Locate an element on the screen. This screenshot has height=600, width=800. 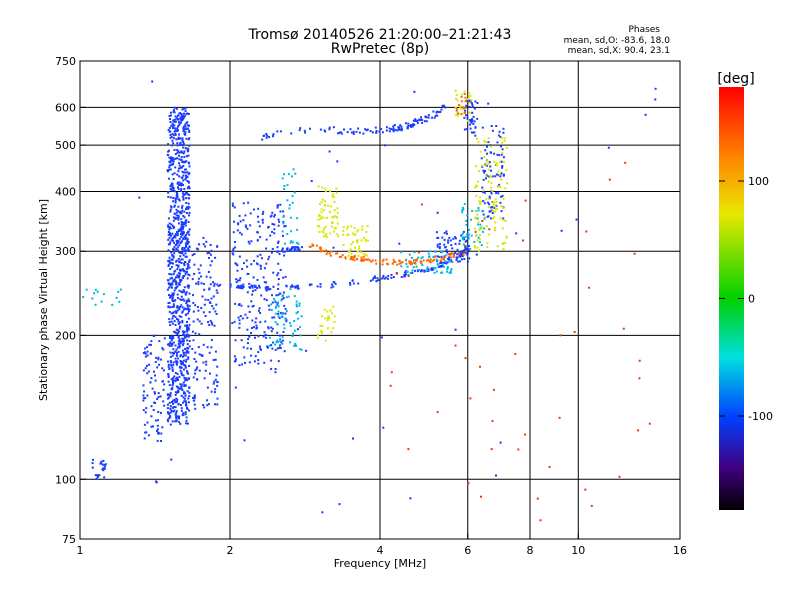
x-tick-label: 4 is located at coordinates (380, 550).